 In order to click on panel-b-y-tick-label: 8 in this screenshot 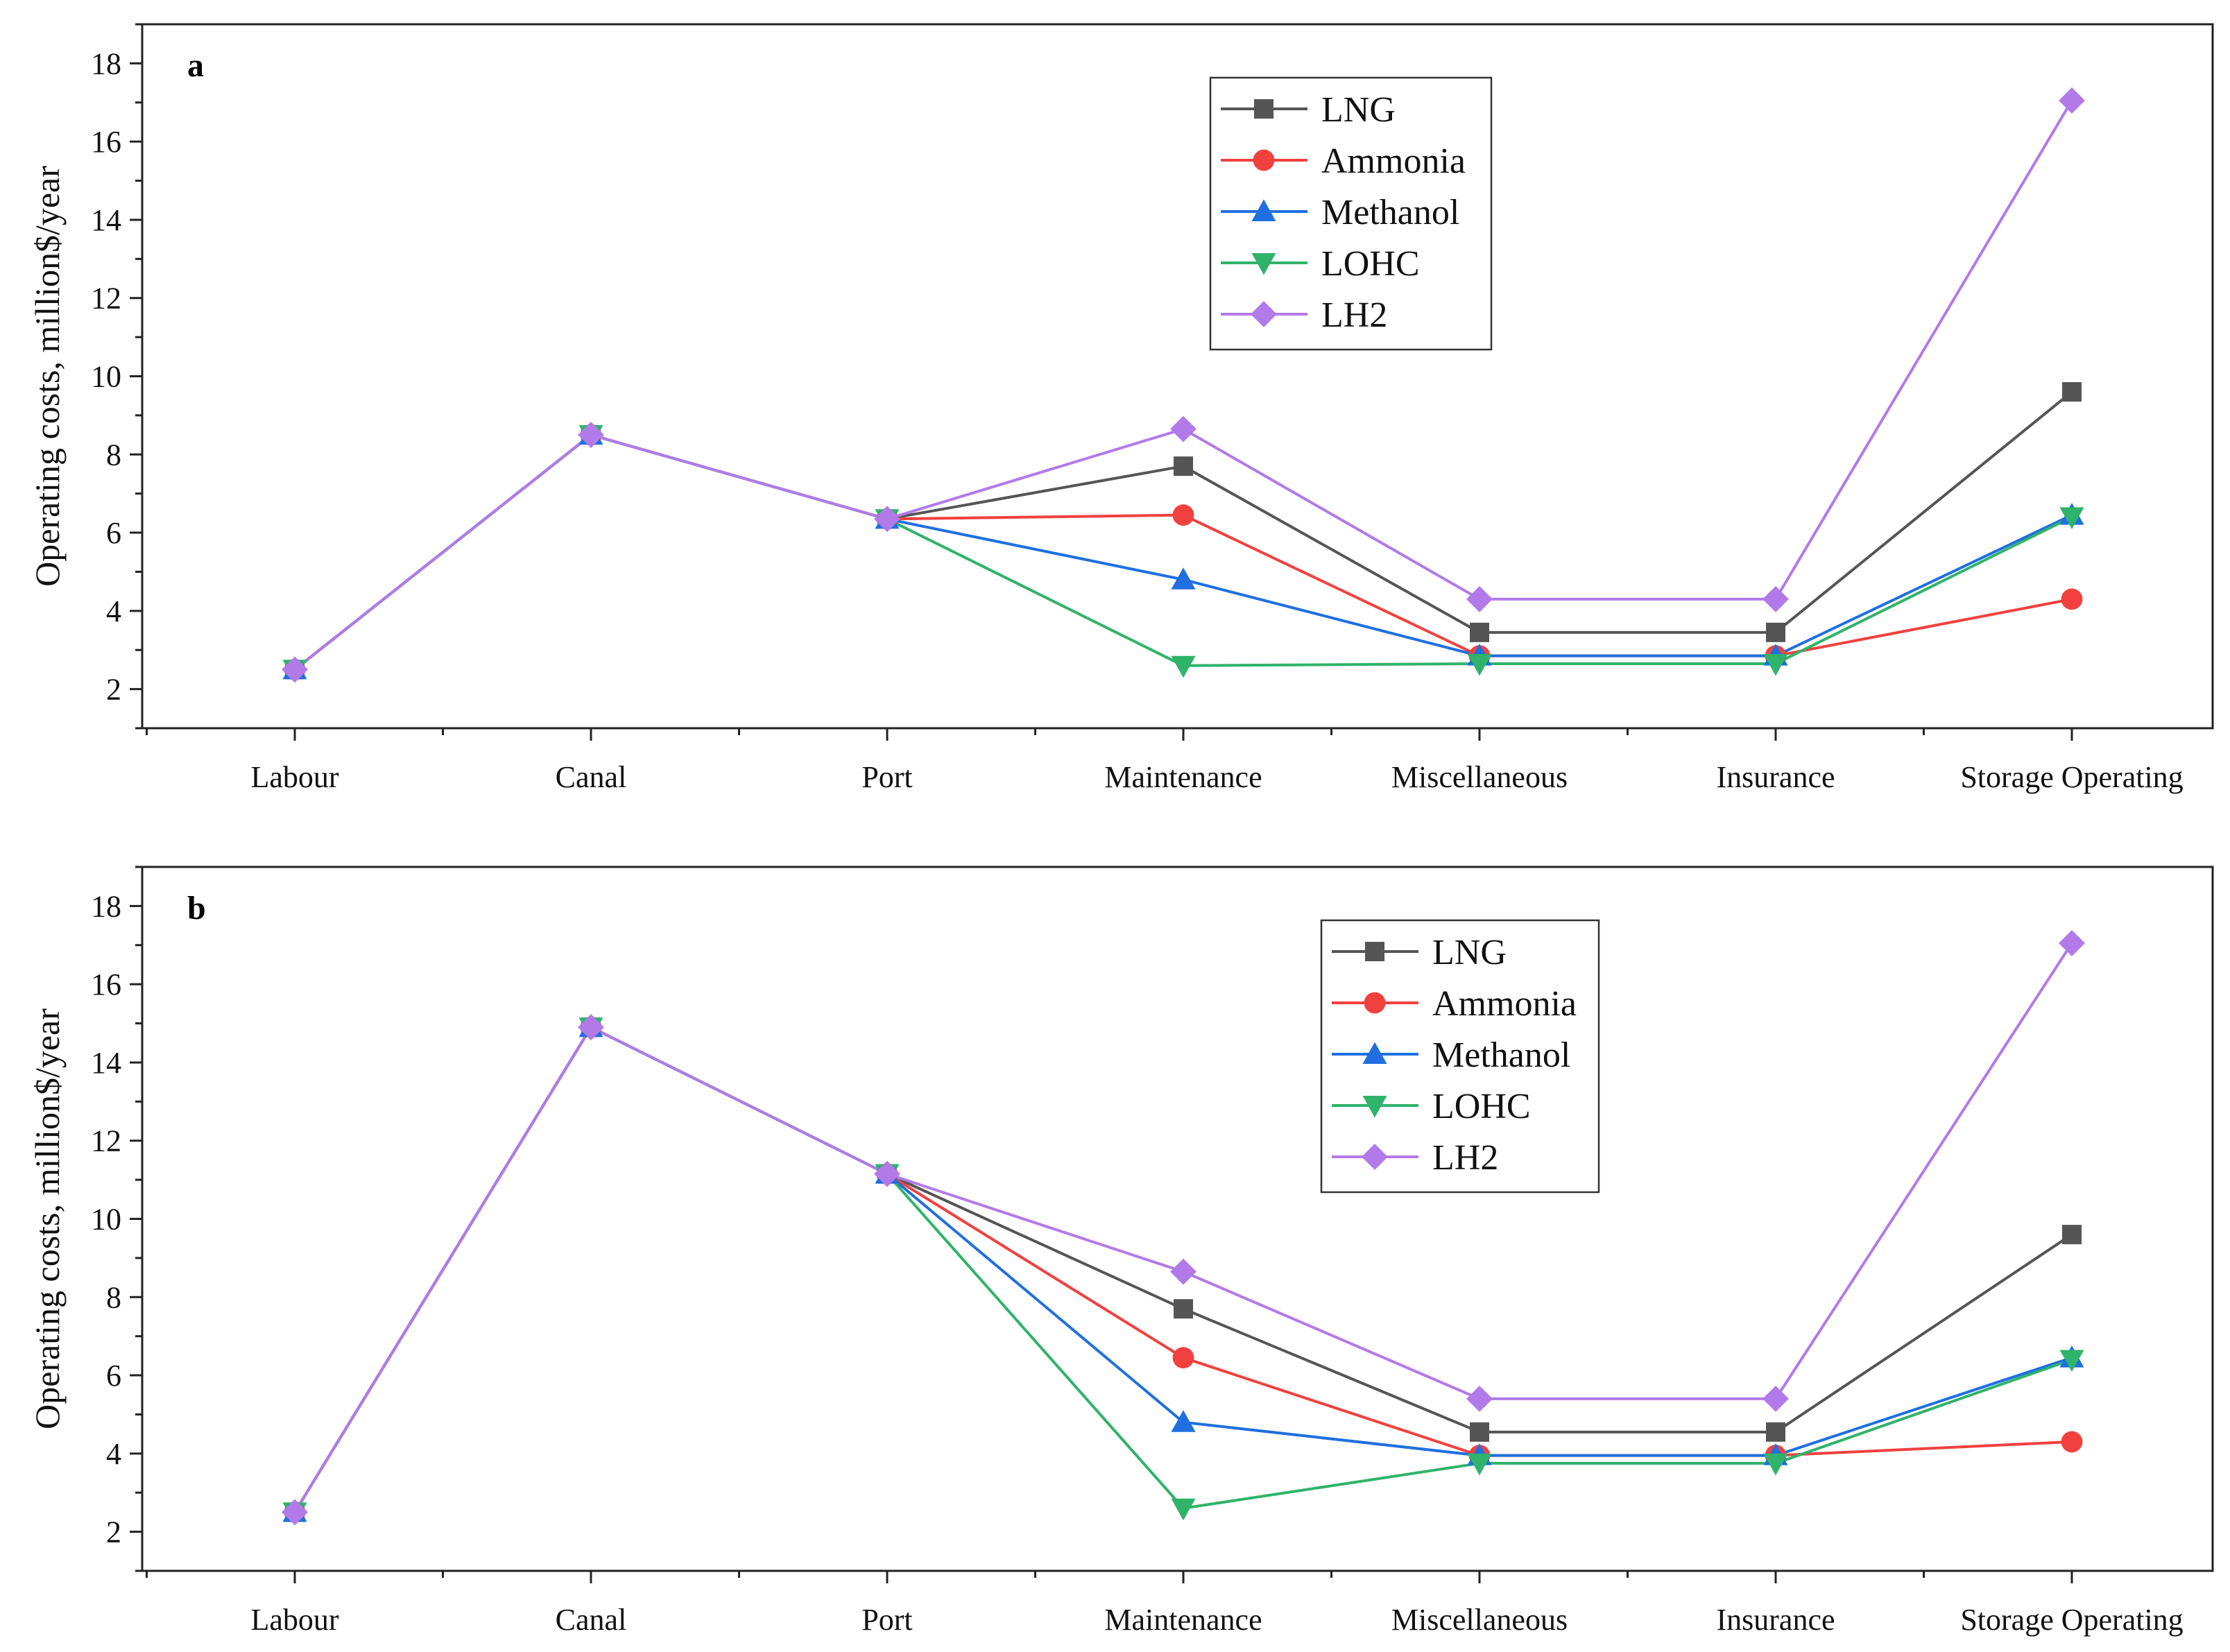, I will do `click(113, 1297)`.